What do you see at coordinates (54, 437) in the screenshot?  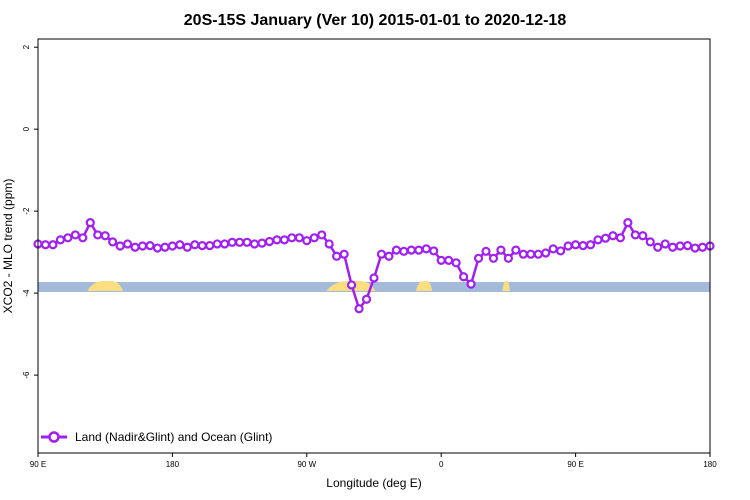 I see `legend-marker` at bounding box center [54, 437].